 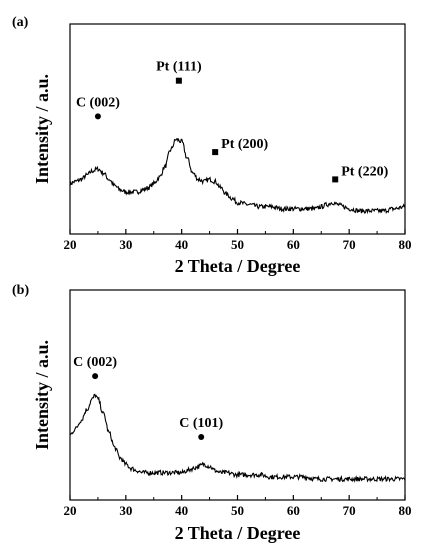 What do you see at coordinates (237, 231) in the screenshot?
I see `x-ticks-a` at bounding box center [237, 231].